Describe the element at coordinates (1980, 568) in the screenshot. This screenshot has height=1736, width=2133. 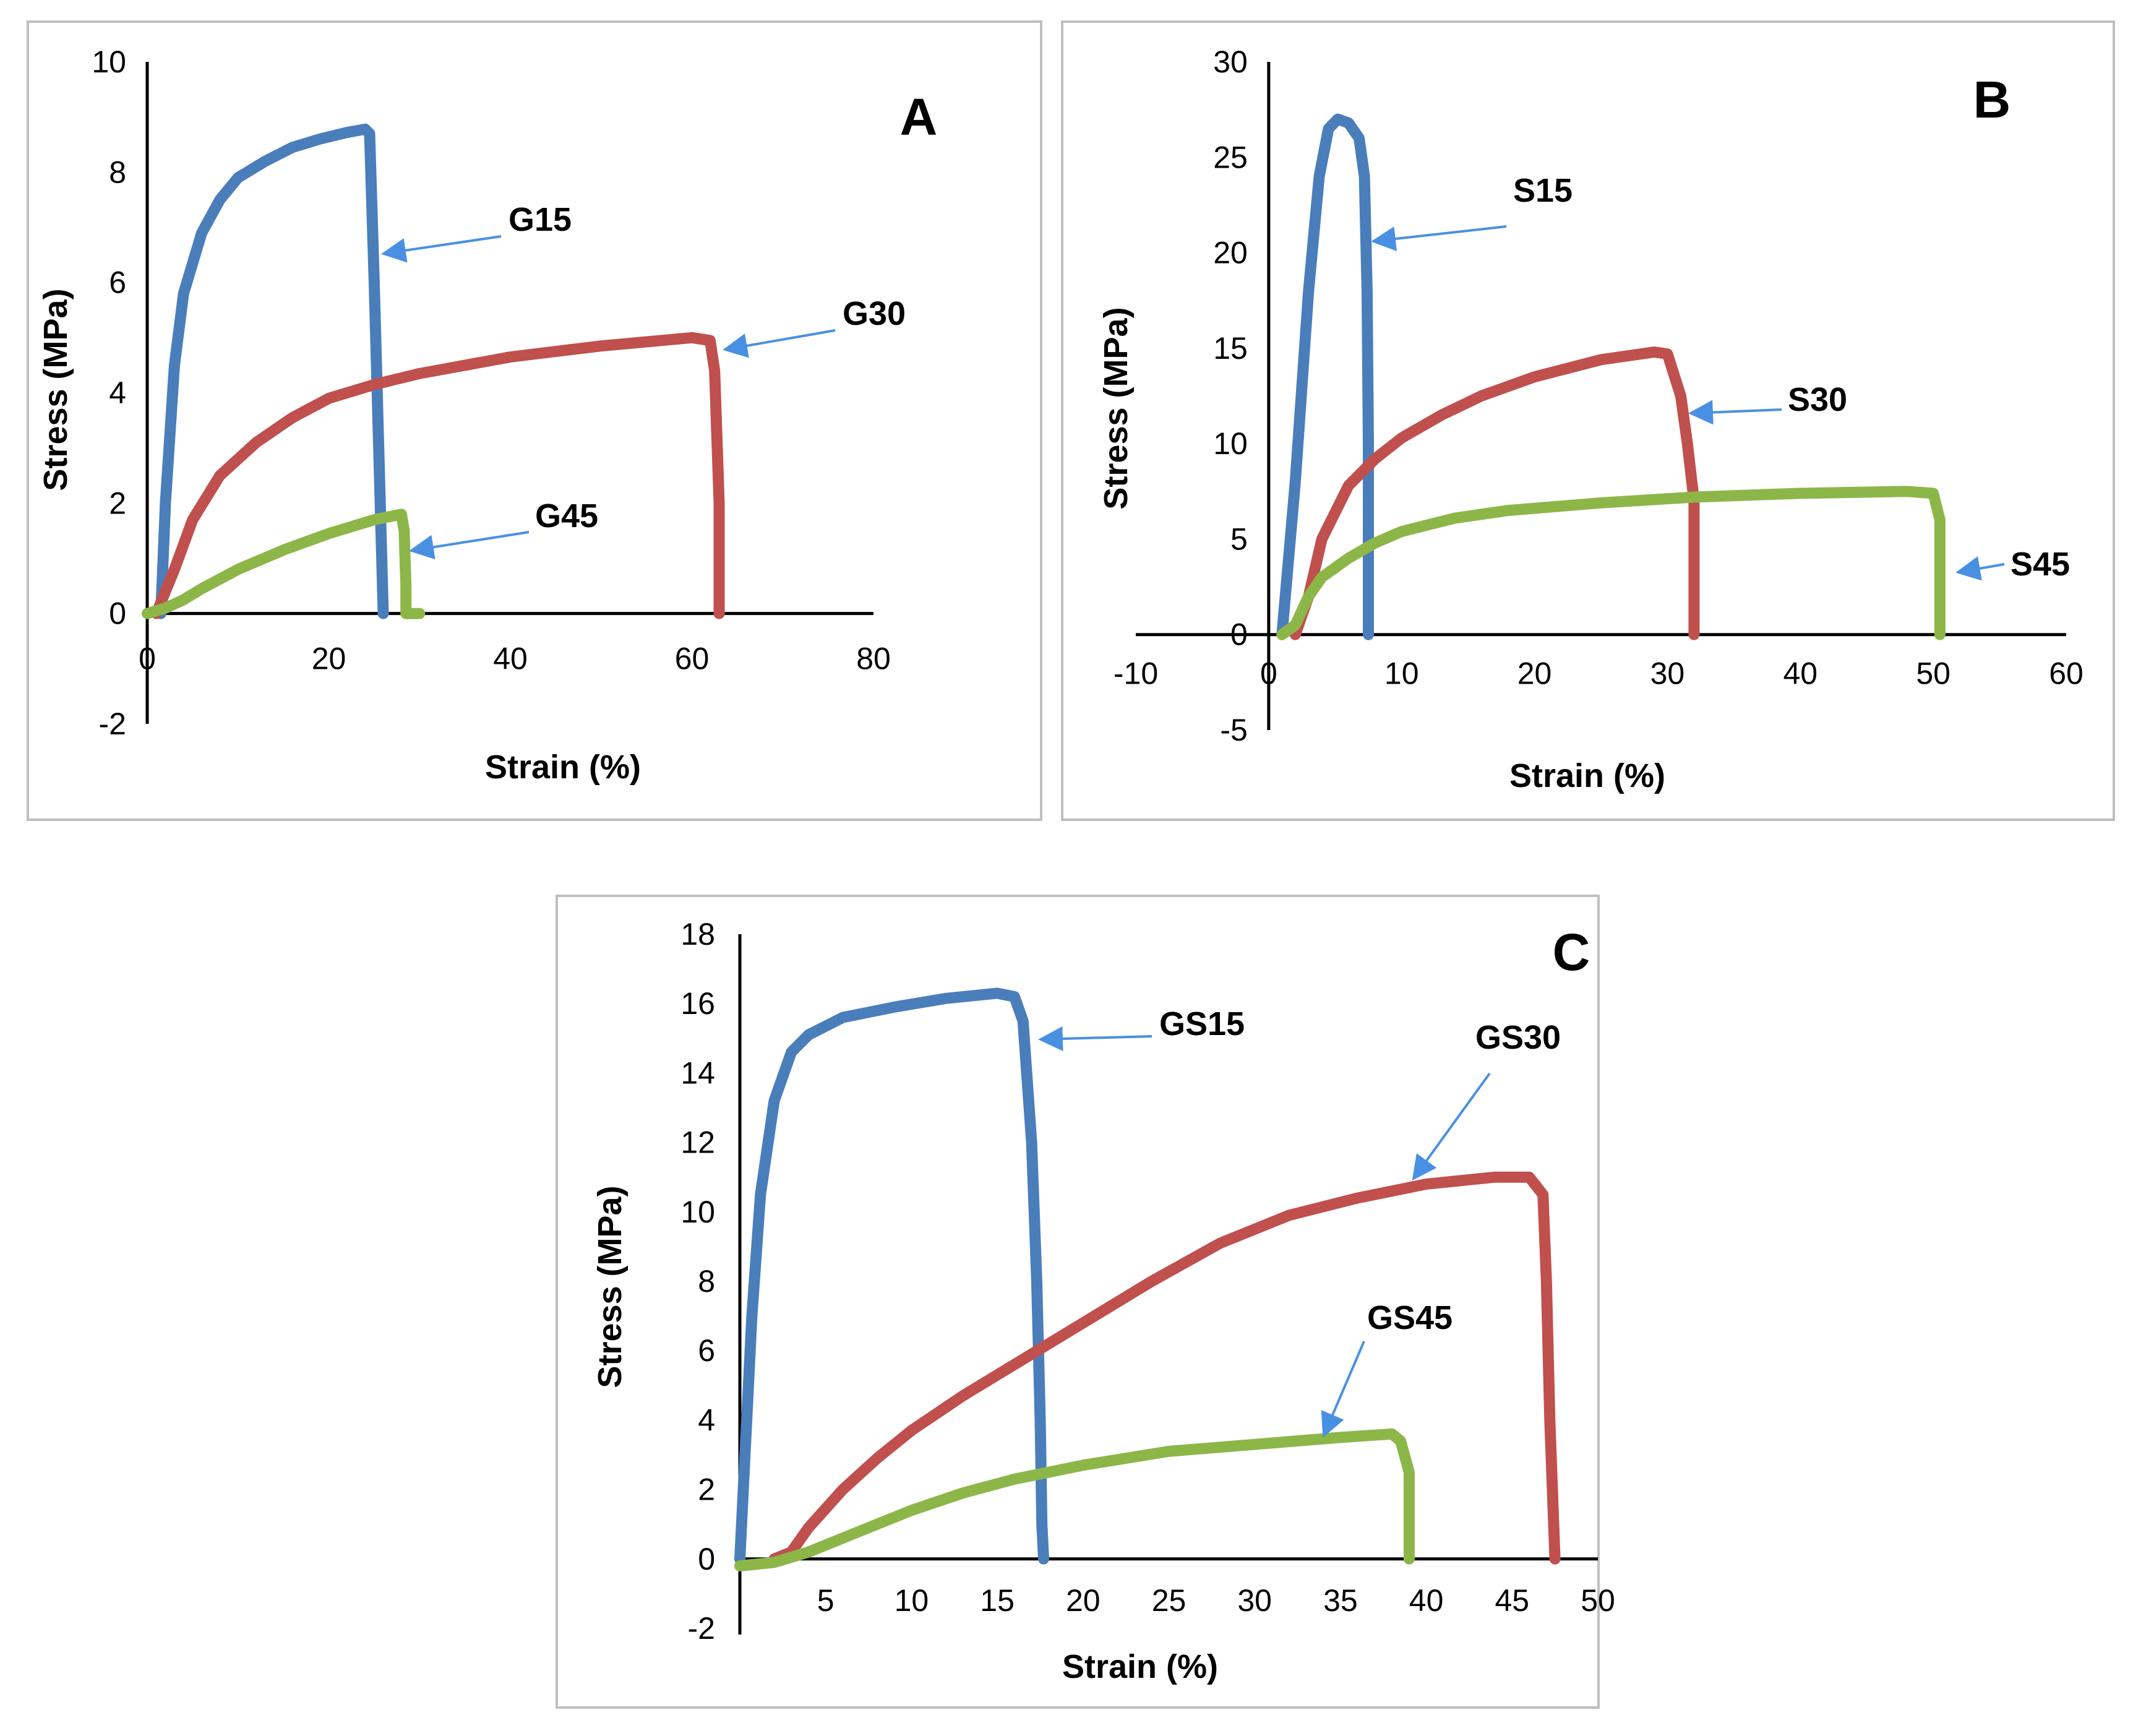
I see `label-s45-arrow` at that location.